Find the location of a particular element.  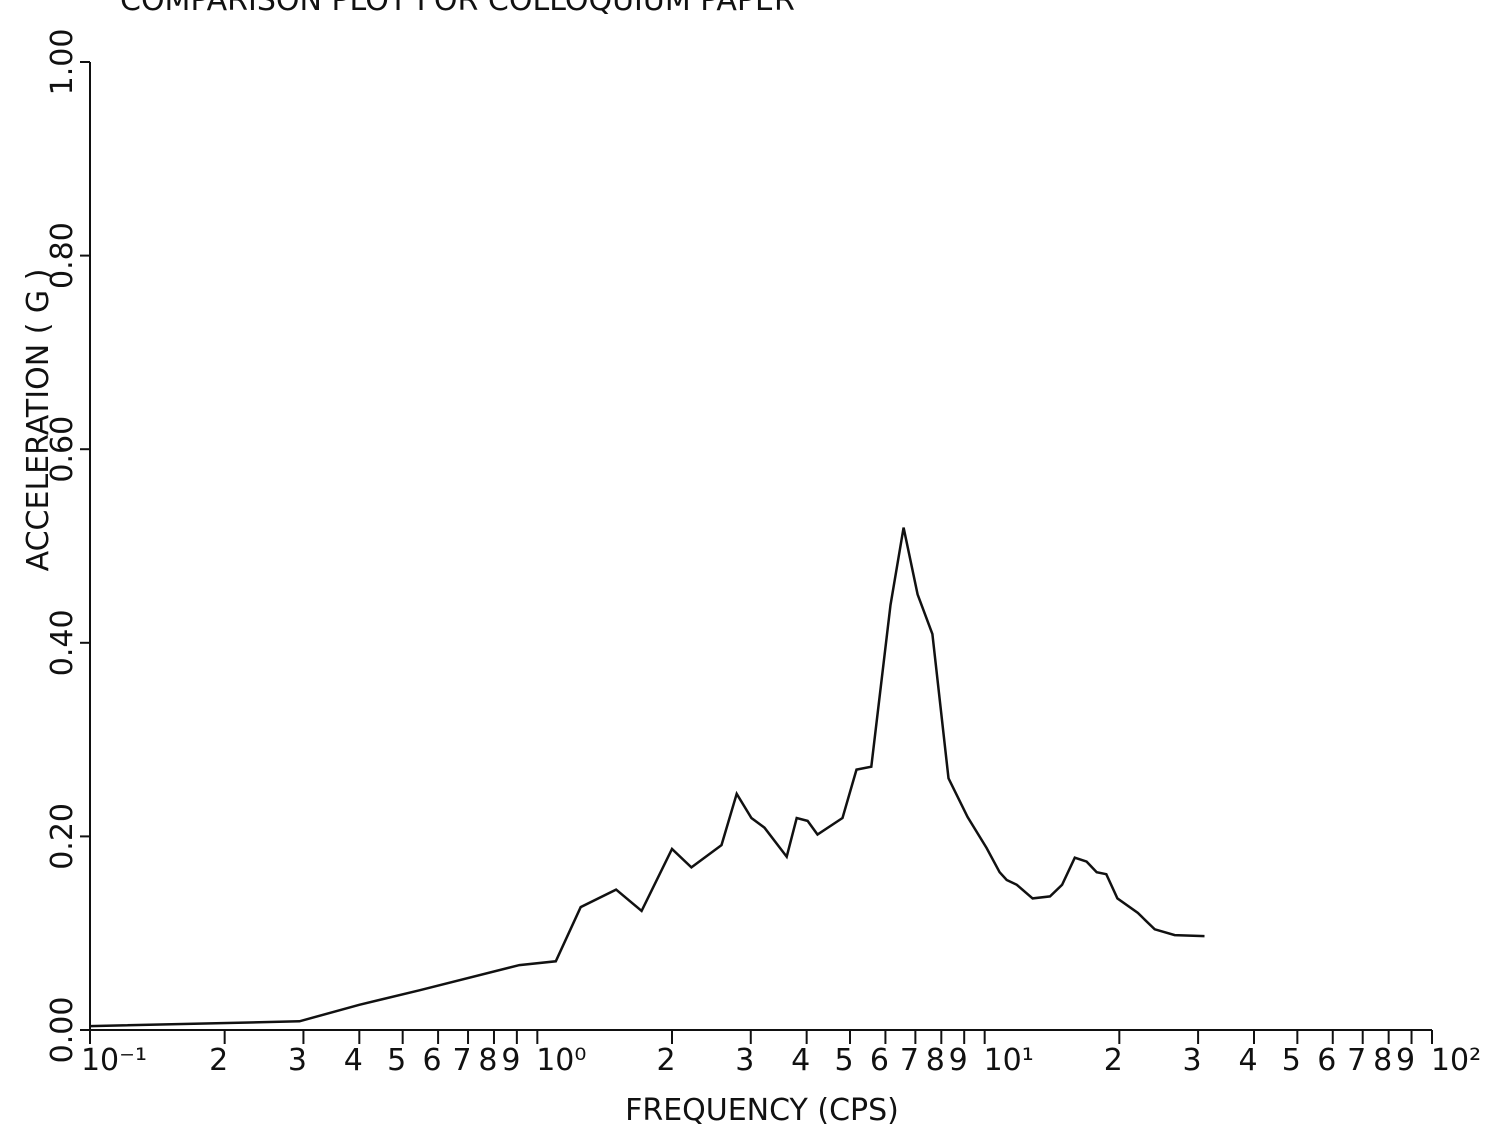

y-tick-label: 1.00 is located at coordinates (62, 62).